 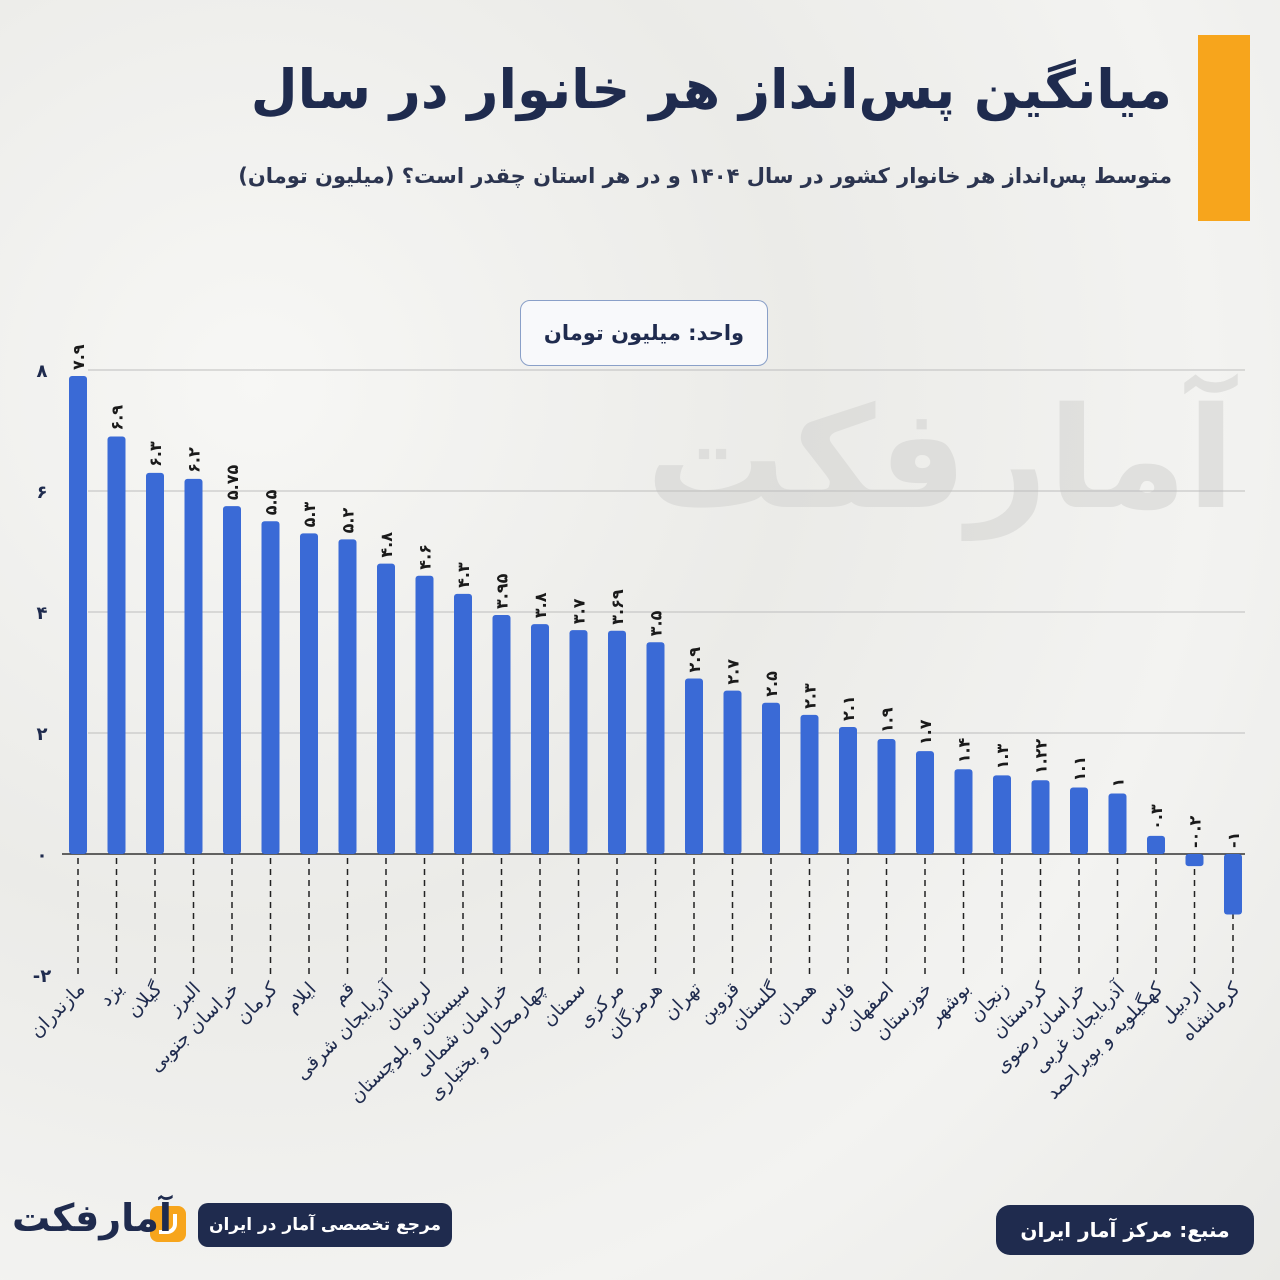 I want to click on data-label: ۰.۳, so click(x=1156, y=817).